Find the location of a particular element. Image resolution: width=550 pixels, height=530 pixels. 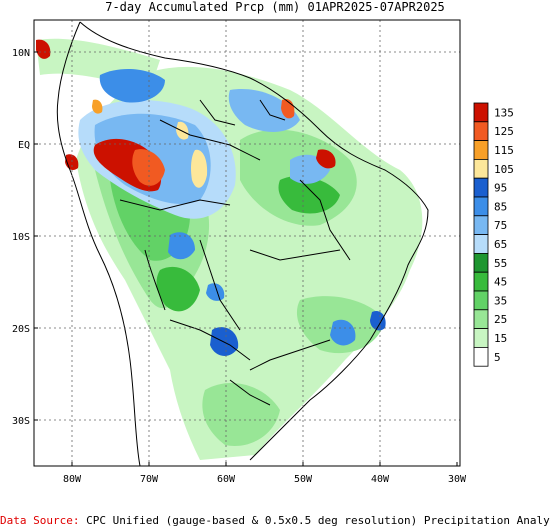

legend-label-115: 115 is located at coordinates (504, 150).